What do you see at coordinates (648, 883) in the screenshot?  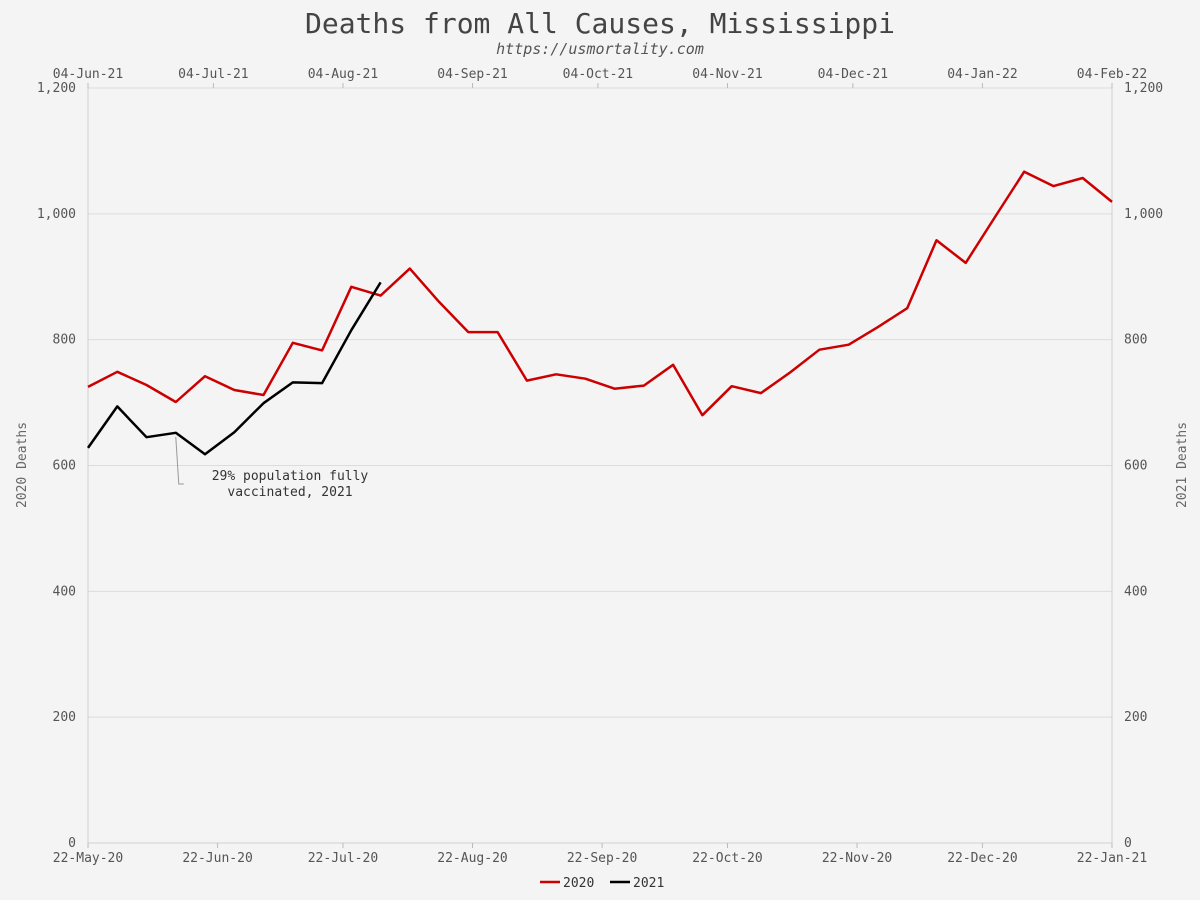 I see `legend-label-2021: 2021` at bounding box center [648, 883].